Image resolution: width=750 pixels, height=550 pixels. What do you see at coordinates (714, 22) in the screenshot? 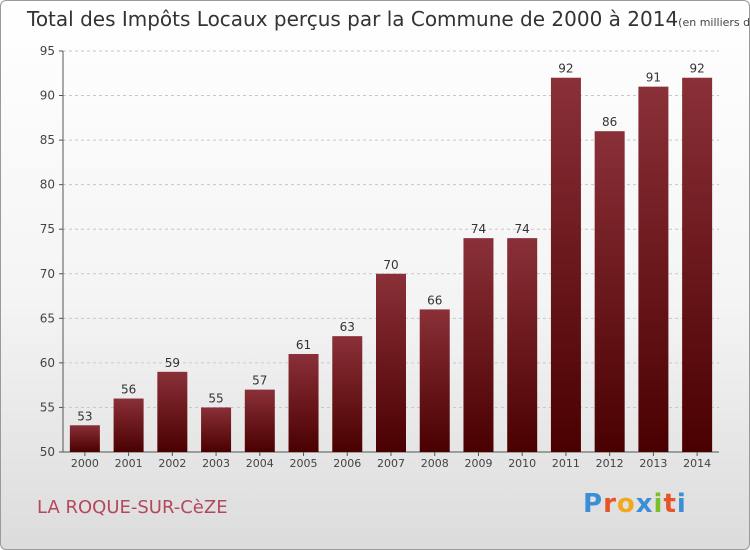
I see `chart-title-unit: (en milliers d'€)` at bounding box center [714, 22].